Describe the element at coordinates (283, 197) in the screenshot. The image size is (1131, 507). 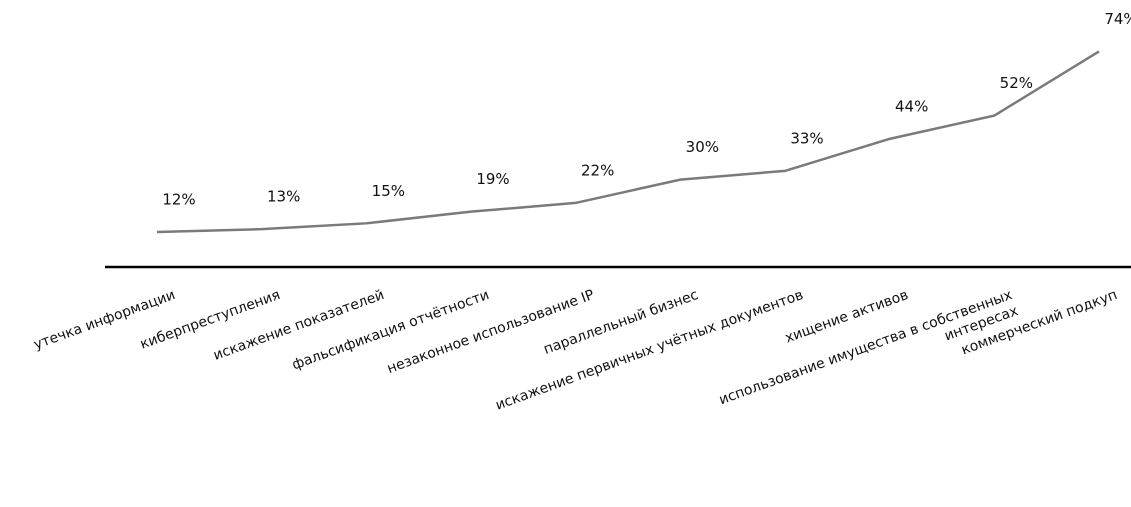
I see `data-label: 13%` at that location.